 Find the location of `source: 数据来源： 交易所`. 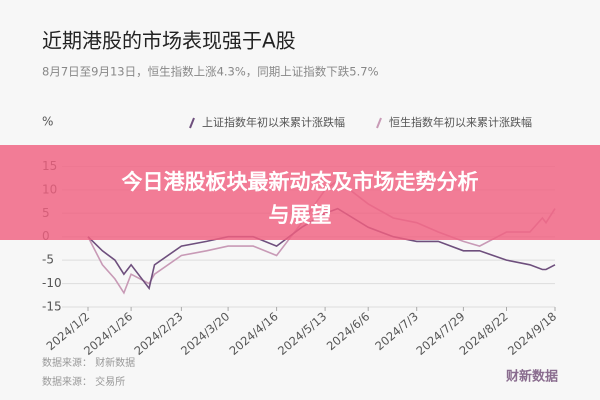

source: 数据来源： 交易所 is located at coordinates (83, 381).